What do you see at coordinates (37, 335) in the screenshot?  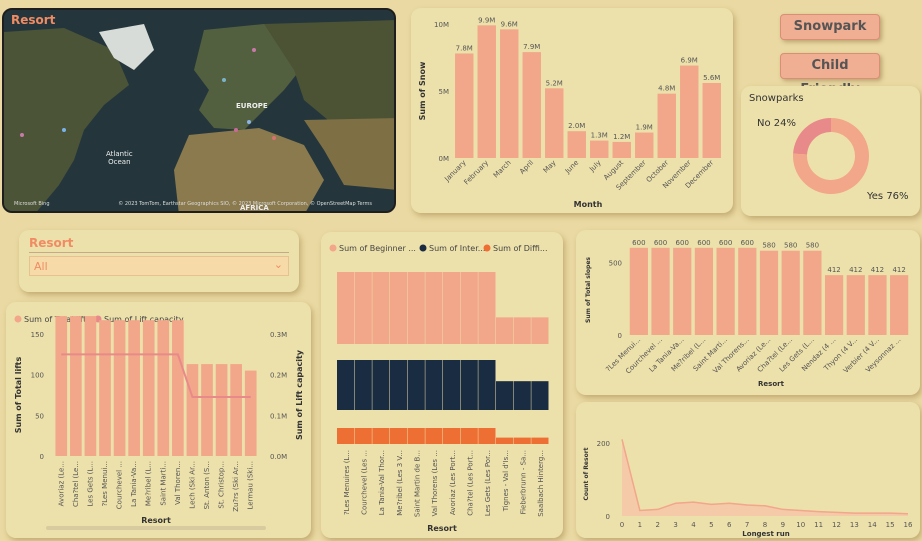 I see `y-tick-label: 150` at bounding box center [37, 335].